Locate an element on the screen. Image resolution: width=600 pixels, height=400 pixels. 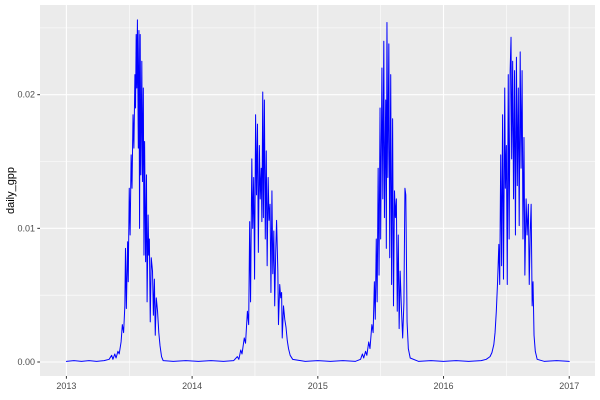
y-tick-label: 0.01 is located at coordinates (26, 228).